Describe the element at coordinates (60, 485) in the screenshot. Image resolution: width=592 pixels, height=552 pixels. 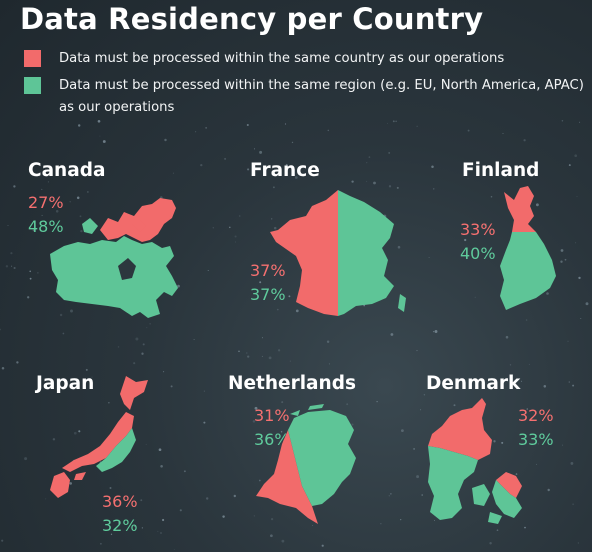
I see `same-country-area` at that location.